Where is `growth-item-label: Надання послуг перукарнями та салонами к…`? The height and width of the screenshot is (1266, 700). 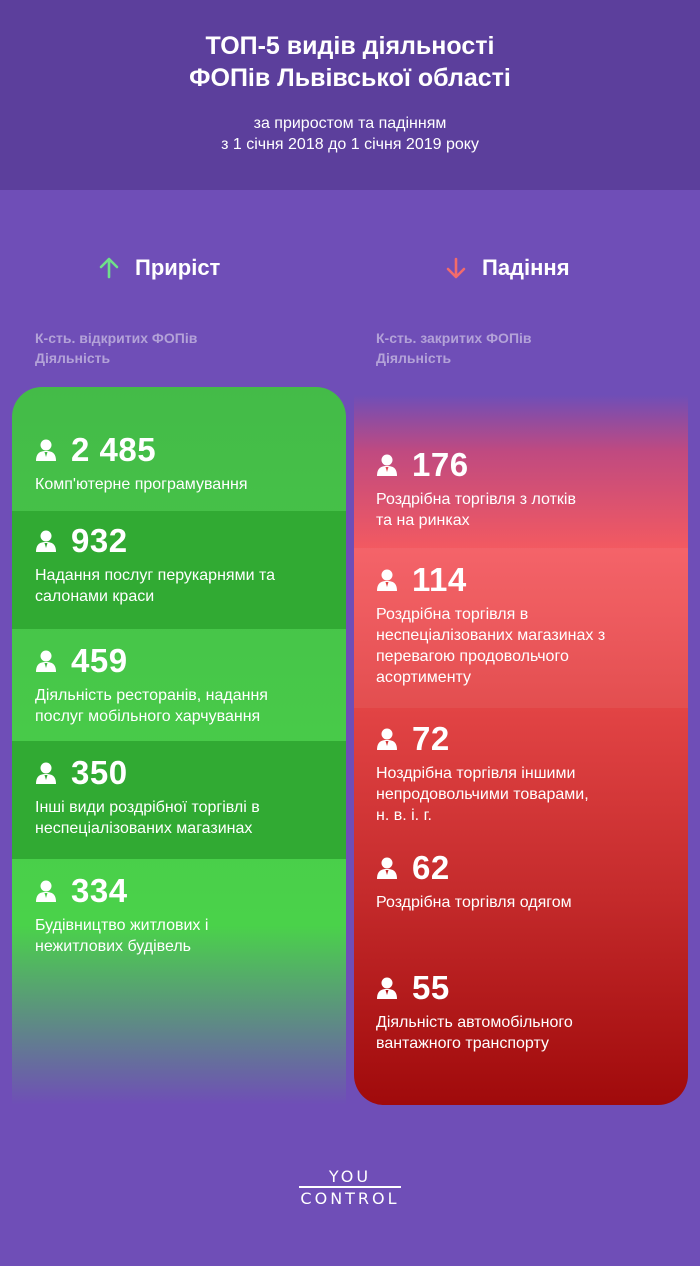 growth-item-label: Надання послуг перукарнями та салонами к… is located at coordinates (155, 586).